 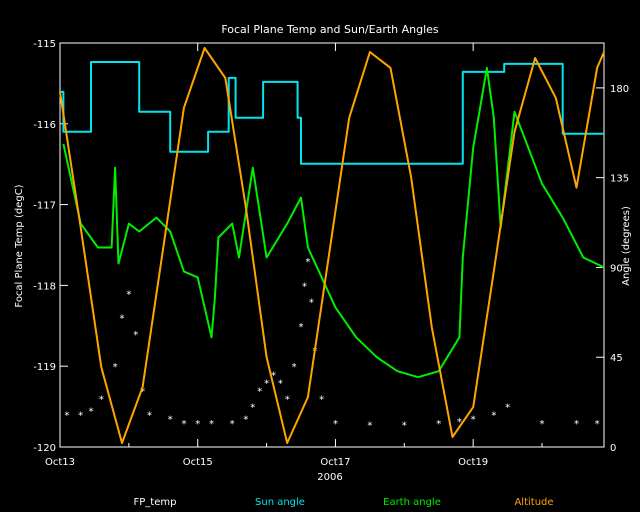 What do you see at coordinates (329, 477) in the screenshot?
I see `x-axis-label: 2006` at bounding box center [329, 477].